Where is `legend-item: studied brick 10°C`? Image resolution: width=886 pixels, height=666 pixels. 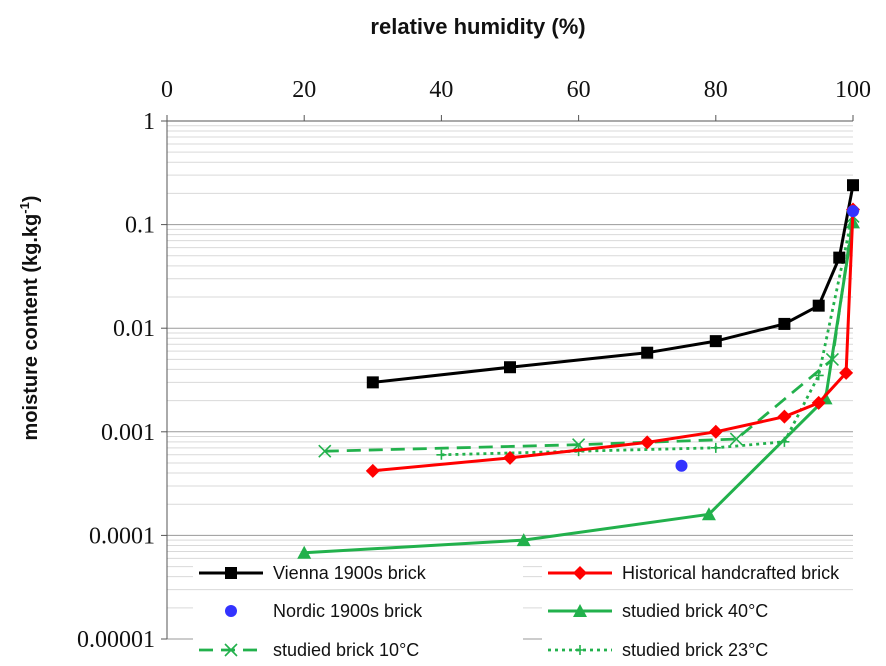 legend-item: studied brick 10°C is located at coordinates (358, 650).